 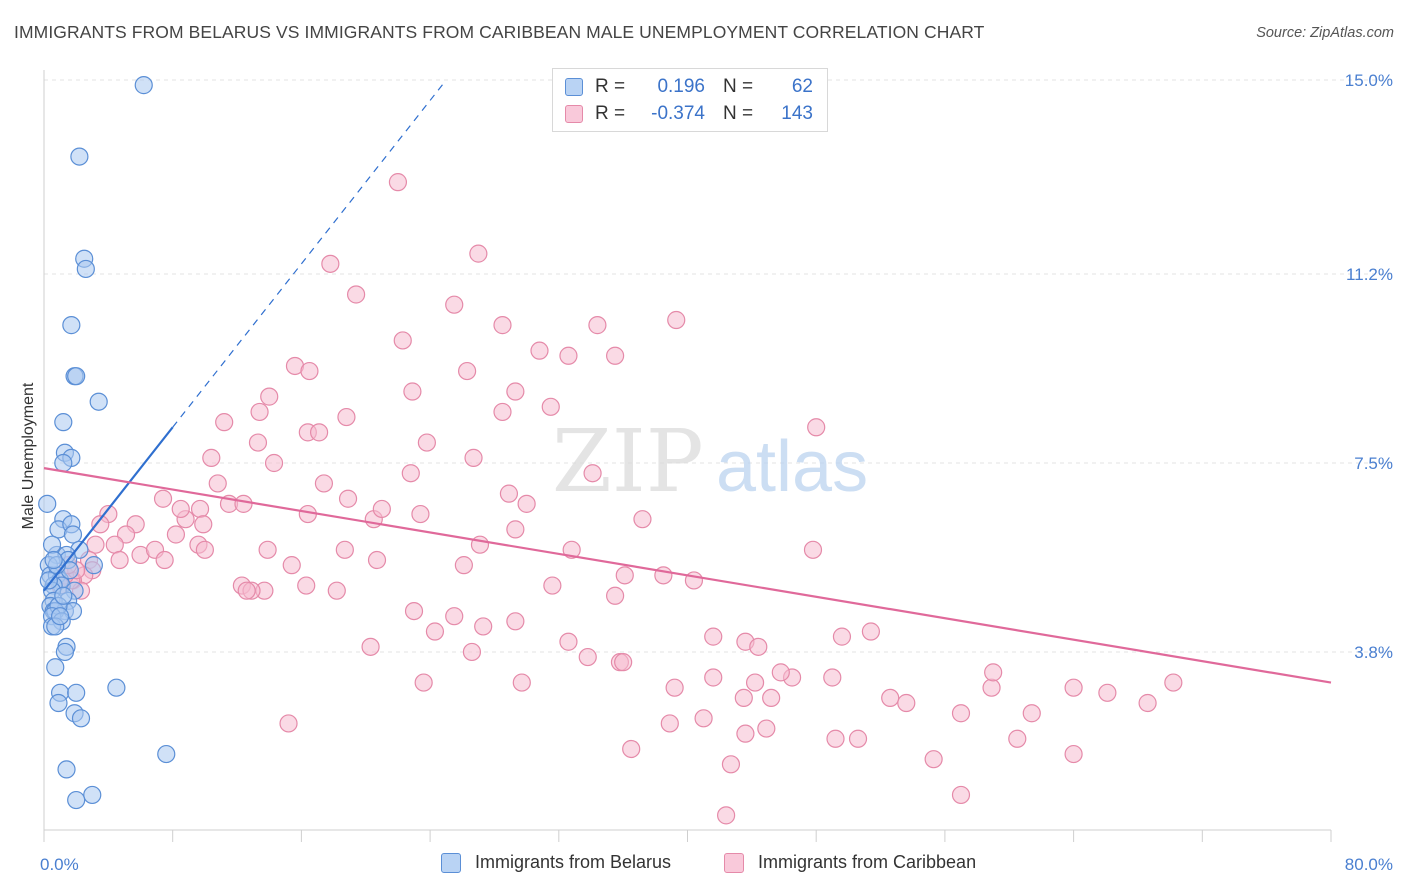 What do you see at coordinates (59, 864) in the screenshot?
I see `x-tick-label-start: 0.0%` at bounding box center [59, 864].